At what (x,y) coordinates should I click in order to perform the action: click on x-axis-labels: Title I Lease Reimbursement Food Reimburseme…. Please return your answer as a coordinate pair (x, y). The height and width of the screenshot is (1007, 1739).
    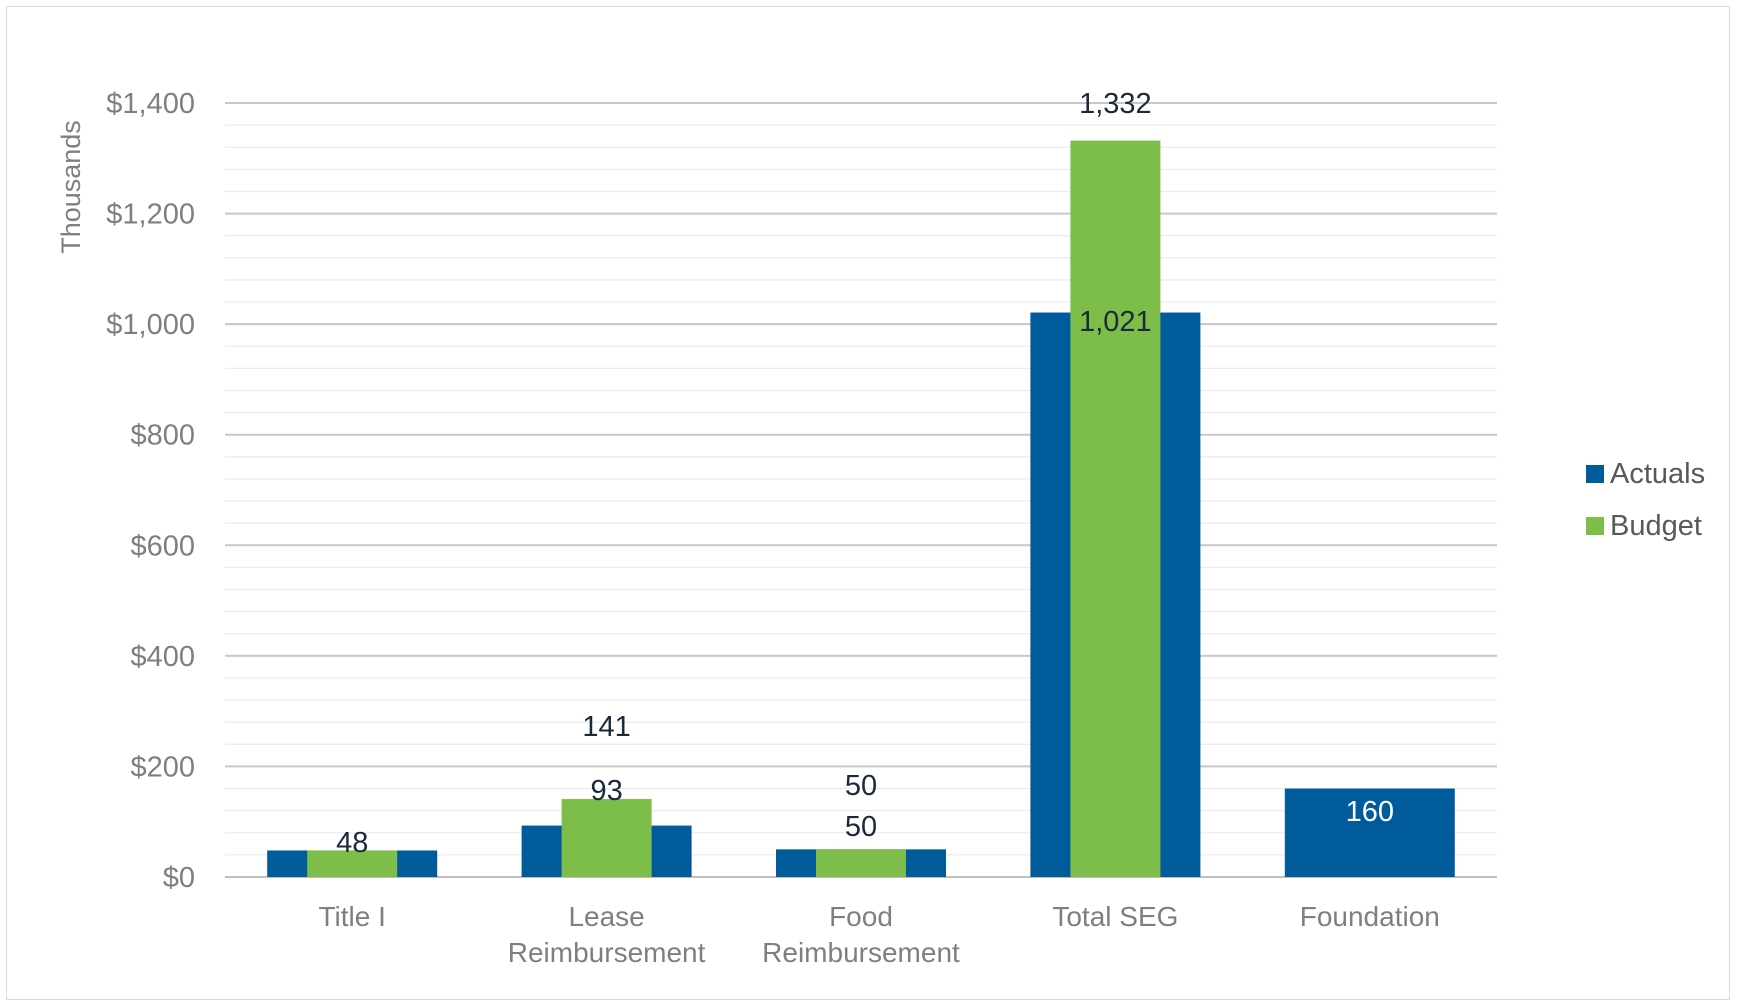
    Looking at the image, I should click on (878, 934).